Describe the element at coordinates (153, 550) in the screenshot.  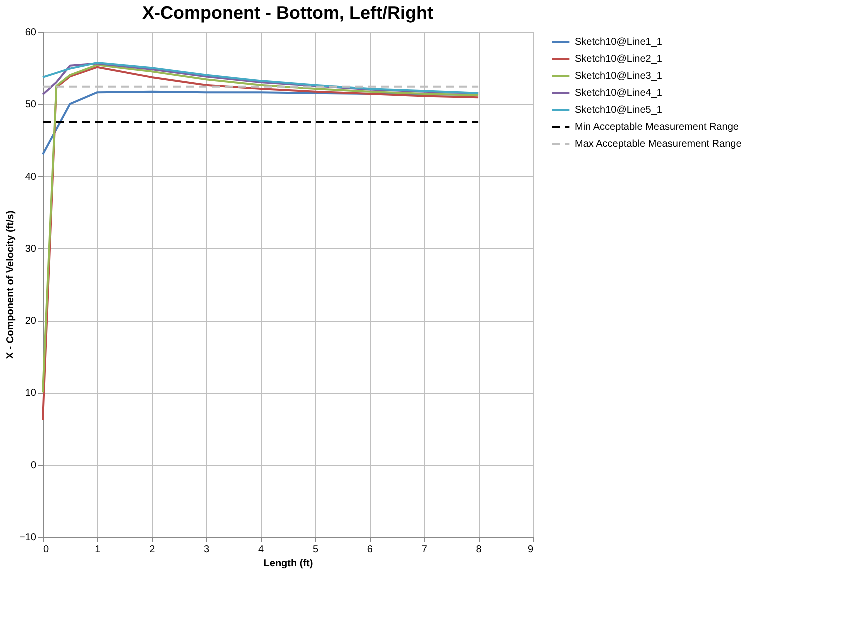
I see `x-tick-label: 2` at that location.